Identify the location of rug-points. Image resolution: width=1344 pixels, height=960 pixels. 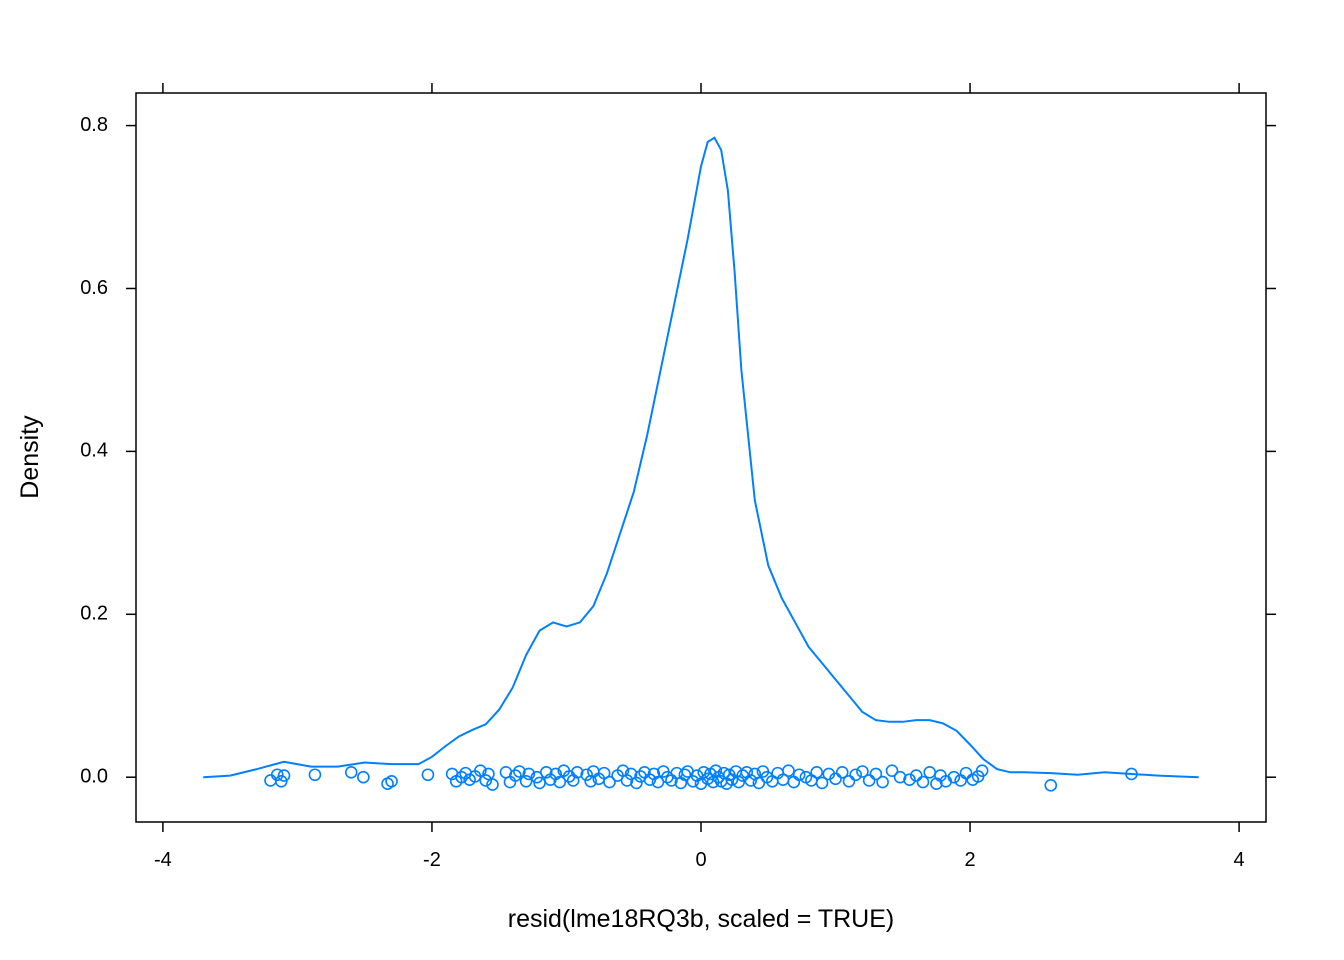
(701, 778).